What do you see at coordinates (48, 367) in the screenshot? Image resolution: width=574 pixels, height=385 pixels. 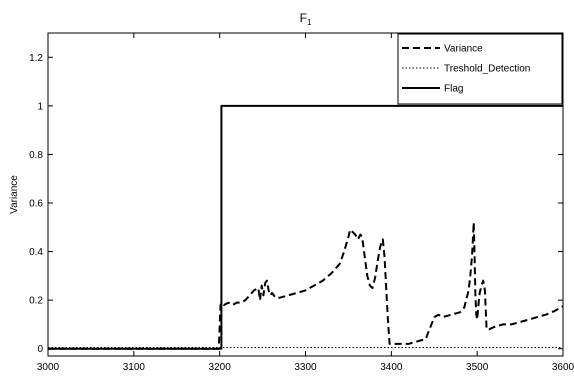 I see `x-tick-label: 3000` at bounding box center [48, 367].